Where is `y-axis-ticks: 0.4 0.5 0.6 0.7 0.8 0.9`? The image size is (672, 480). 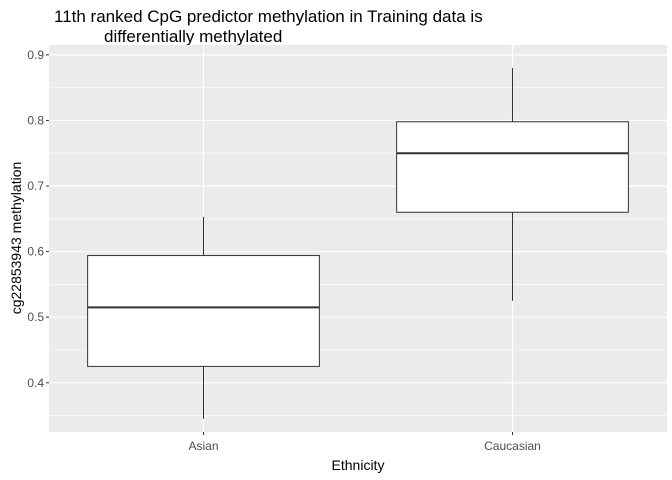
y-axis-ticks: 0.4 0.5 0.6 0.7 0.8 0.9 is located at coordinates (38, 219).